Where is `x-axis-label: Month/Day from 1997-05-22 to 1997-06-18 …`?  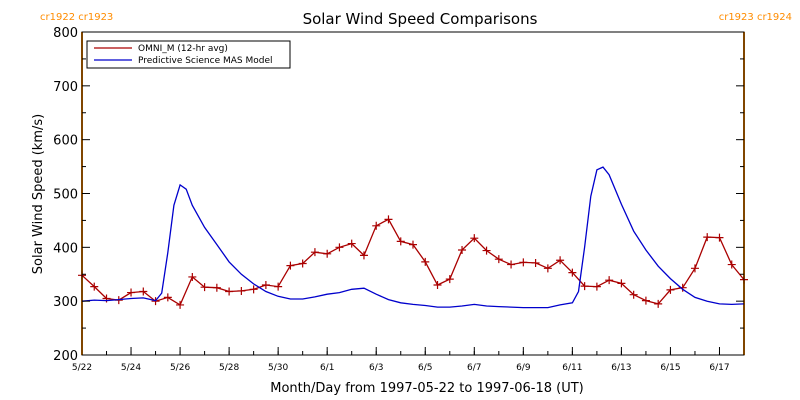 x-axis-label: Month/Day from 1997-05-22 to 1997-06-18 … is located at coordinates (426, 388).